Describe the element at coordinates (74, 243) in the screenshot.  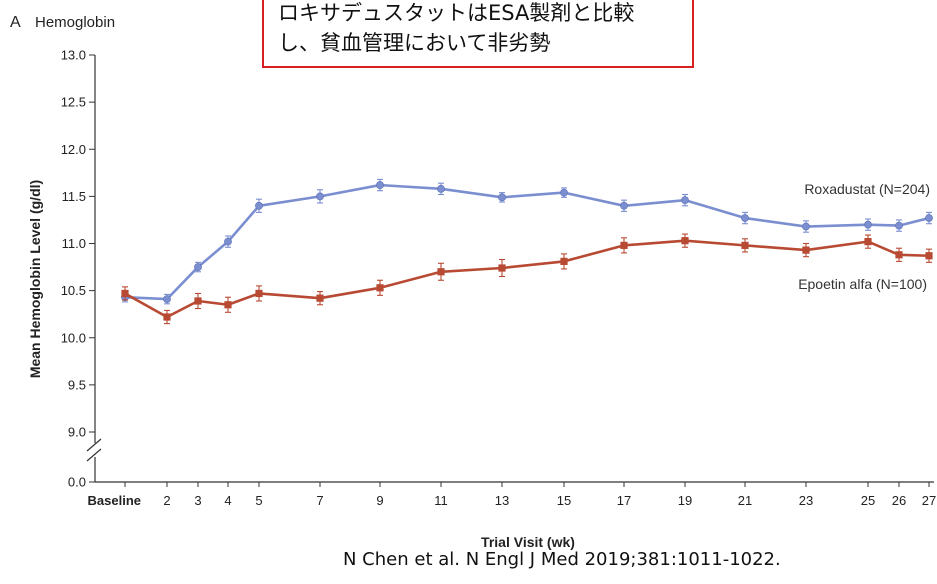
I see `y-tick-label: 11.0` at that location.